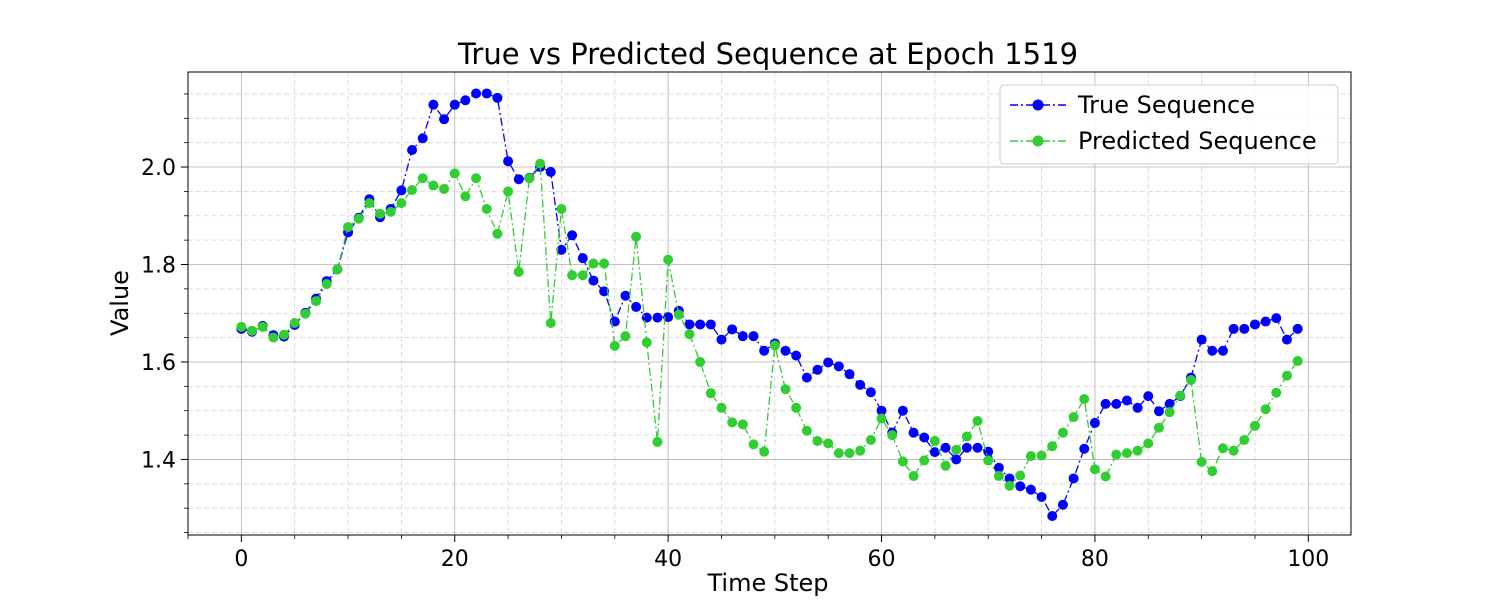 This screenshot has height=604, width=1500. What do you see at coordinates (158, 460) in the screenshot?
I see `y-tick-label: 1.4` at bounding box center [158, 460].